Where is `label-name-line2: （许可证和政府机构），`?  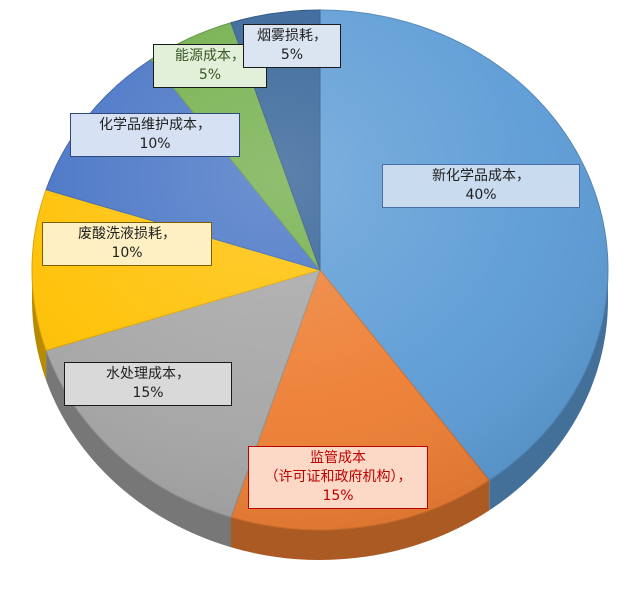 label-name-line2: （许可证和政府机构）， is located at coordinates (338, 477).